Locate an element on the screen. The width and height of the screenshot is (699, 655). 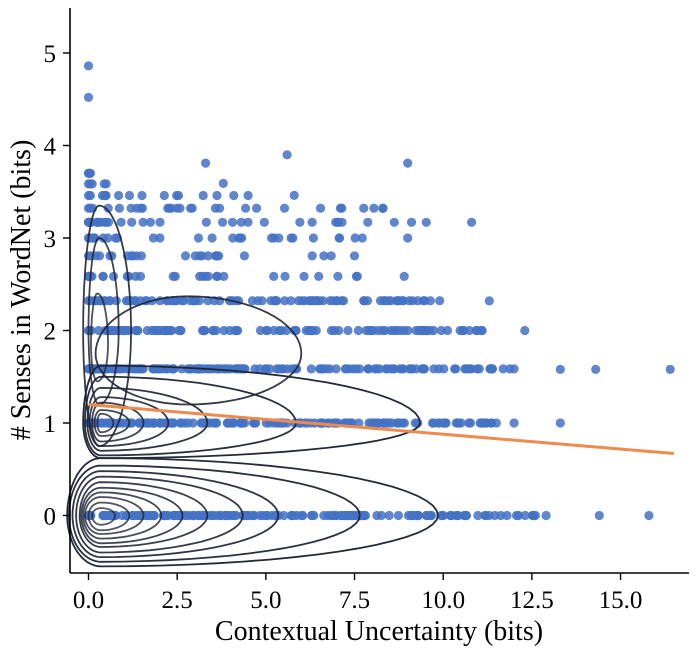
y-axis-ticks: 0 1 2 3 4 5 is located at coordinates (57, 286).